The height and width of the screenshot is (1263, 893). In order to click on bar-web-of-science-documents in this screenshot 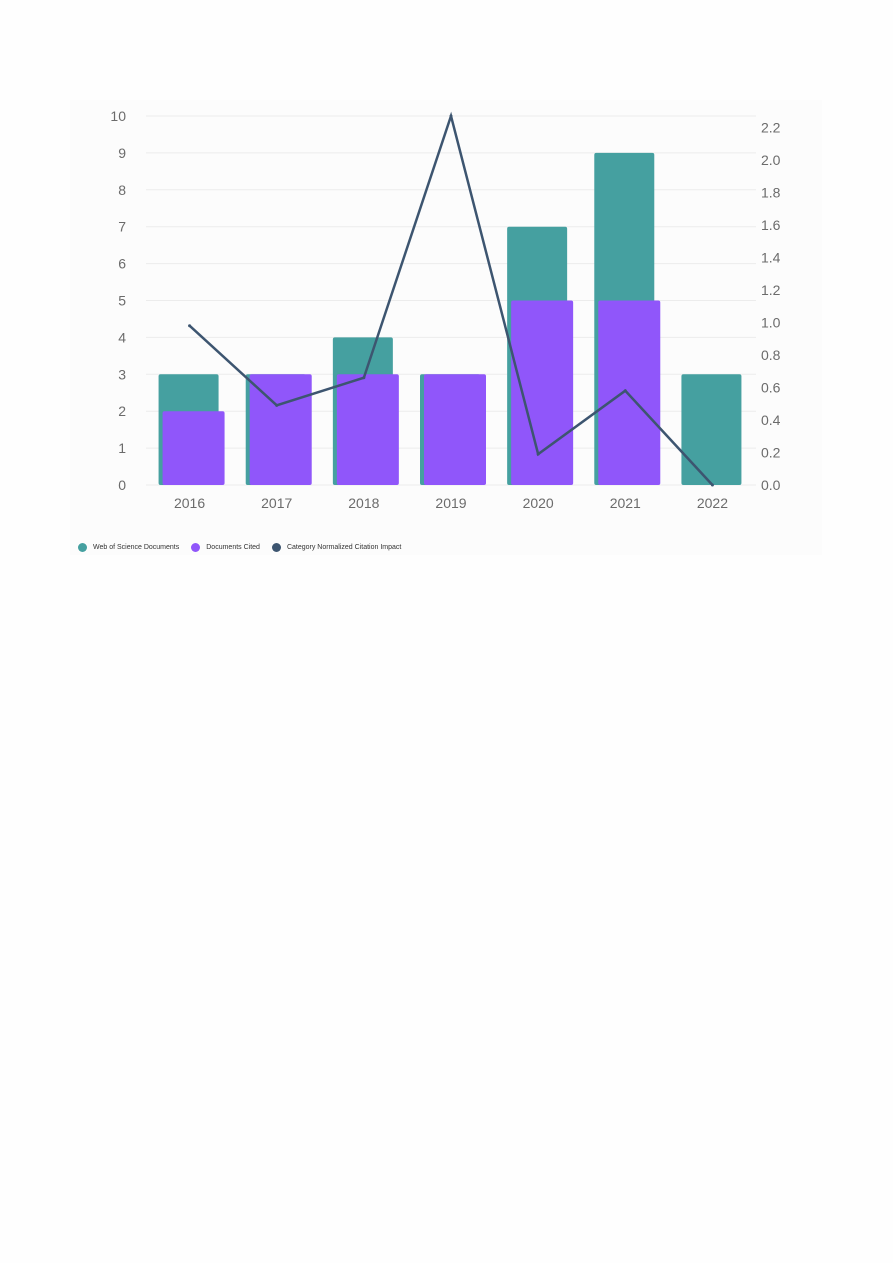, I will do `click(711, 429)`.